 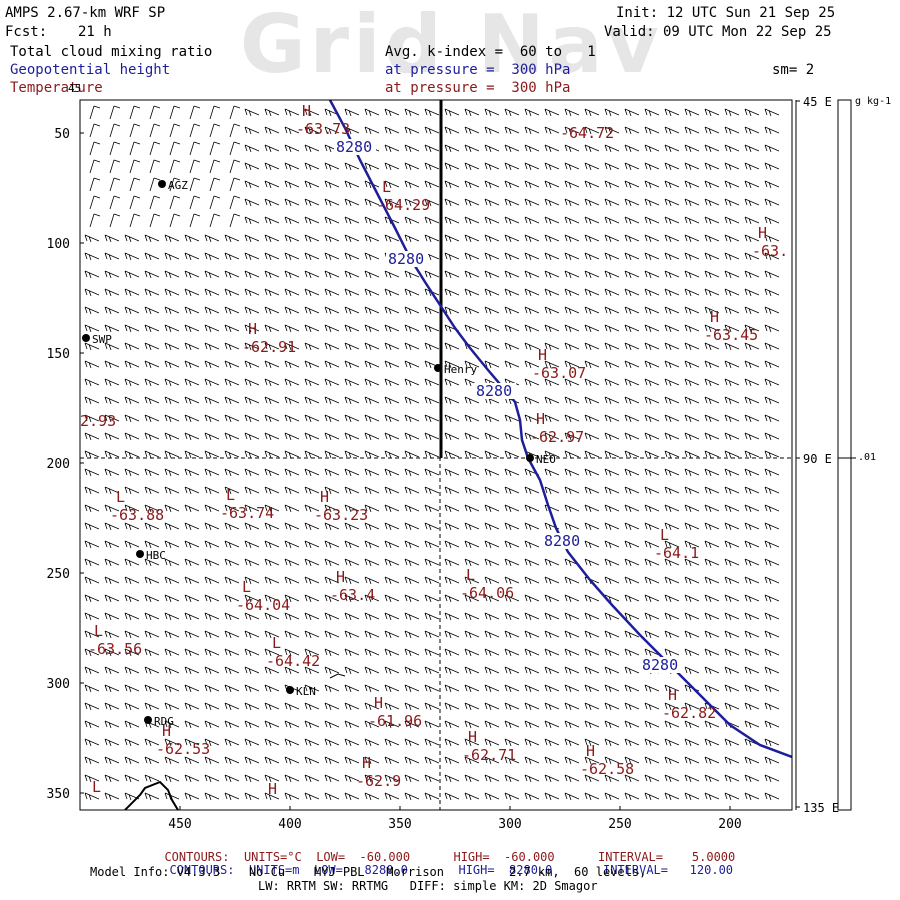 I want to click on coastline, so click(x=151, y=795).